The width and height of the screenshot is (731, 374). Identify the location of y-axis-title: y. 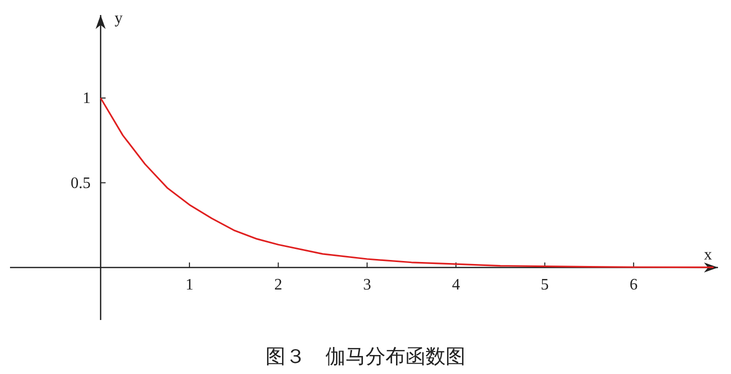
(118, 18).